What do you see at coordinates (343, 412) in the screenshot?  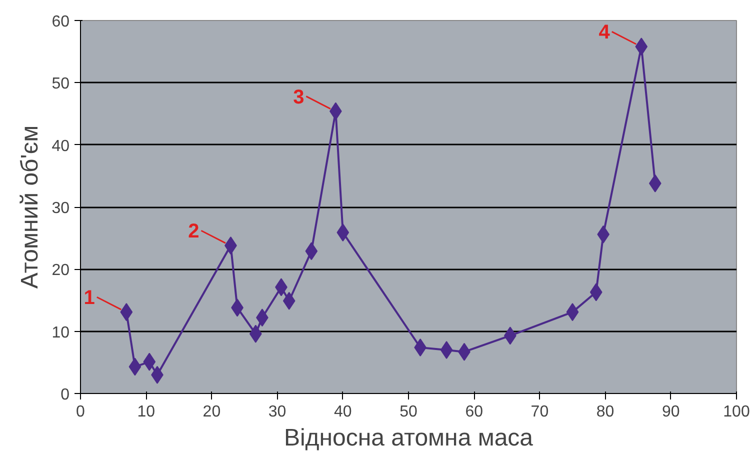 I see `x-tick-label: 40` at bounding box center [343, 412].